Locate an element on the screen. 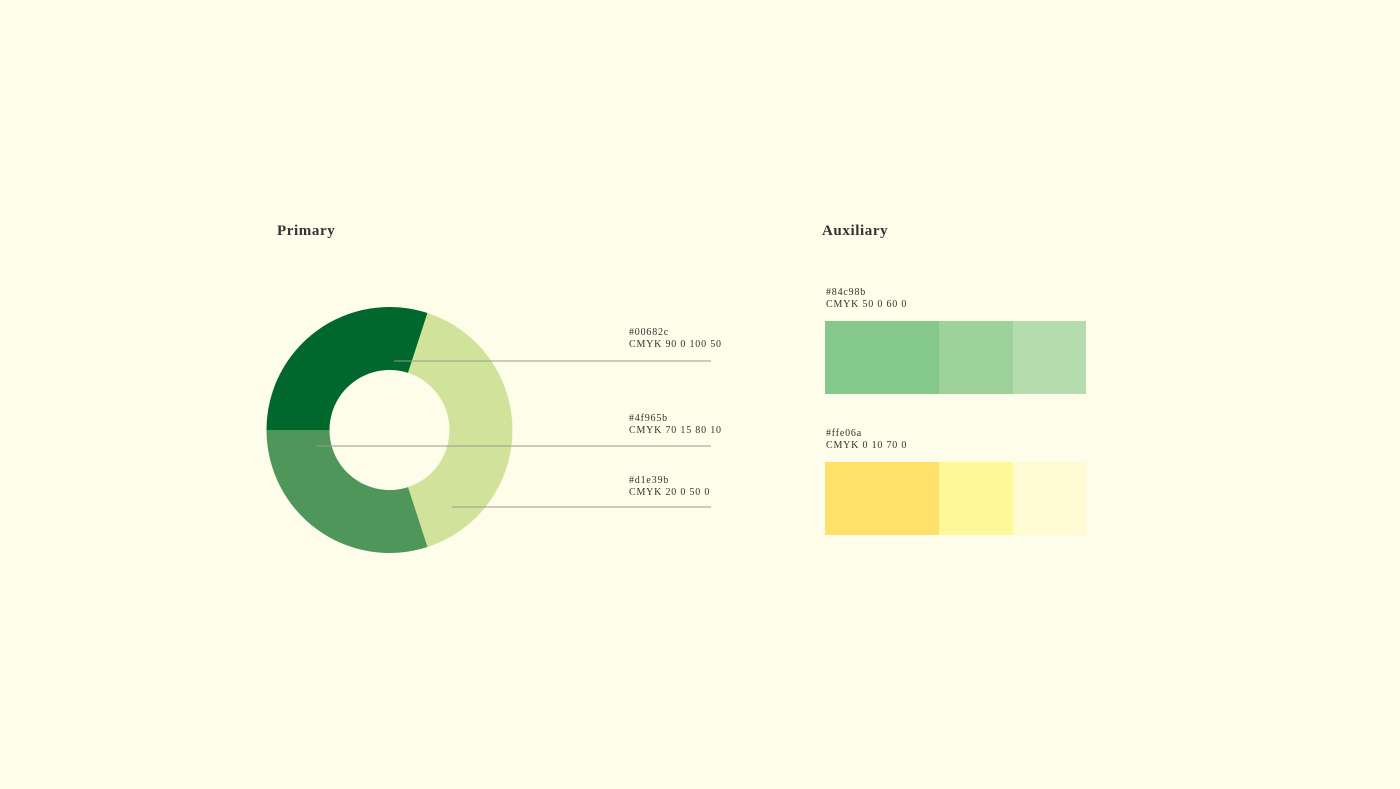  aux-label-1-hex: #84c98b is located at coordinates (846, 292).